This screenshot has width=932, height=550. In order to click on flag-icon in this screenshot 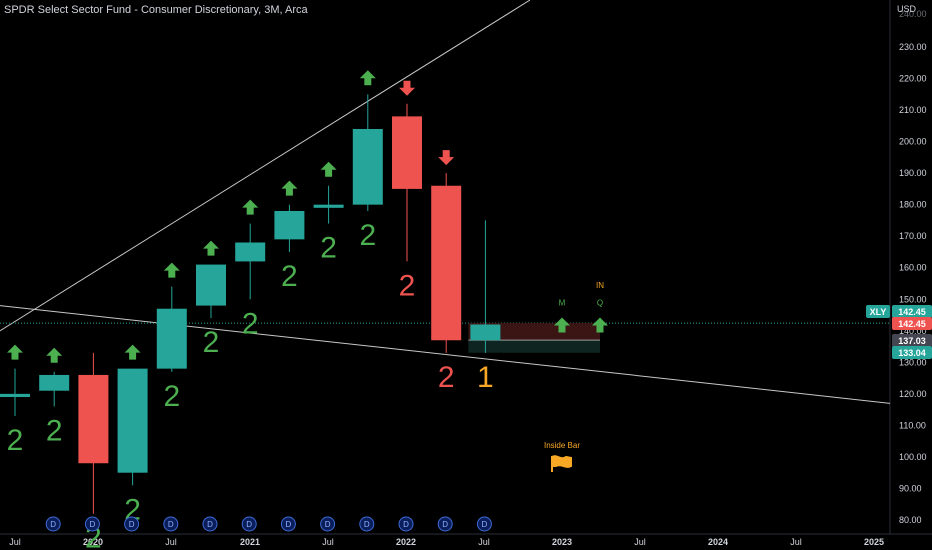, I will do `click(561, 463)`.